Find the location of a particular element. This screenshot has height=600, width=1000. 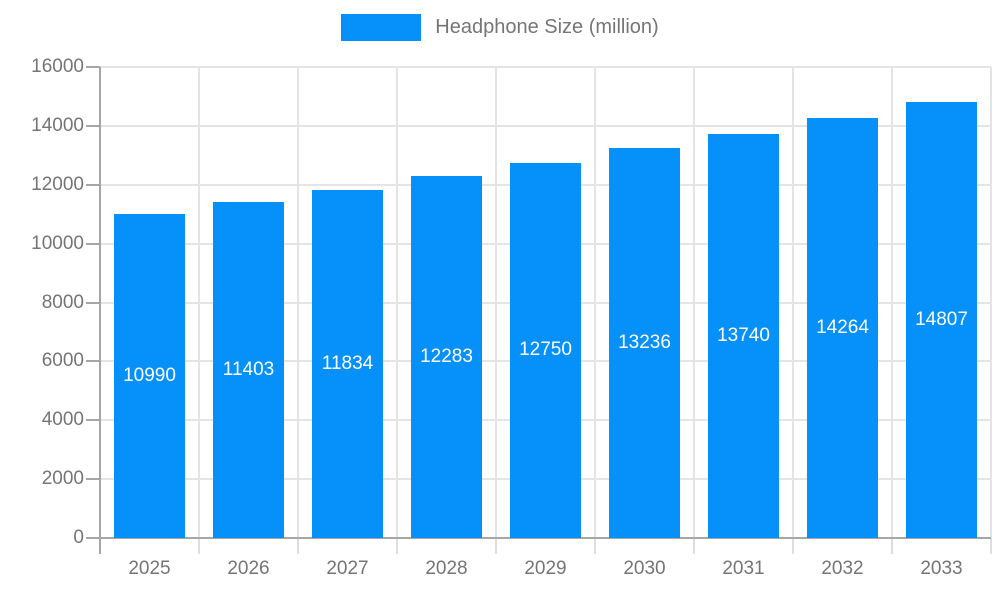

bar: 14264 is located at coordinates (842, 328).